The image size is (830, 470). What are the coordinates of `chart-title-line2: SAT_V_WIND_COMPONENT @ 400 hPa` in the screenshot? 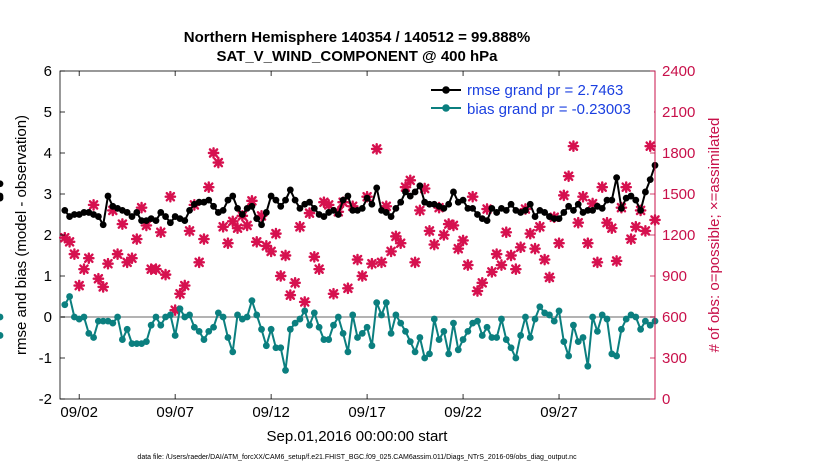 It's located at (357, 56).